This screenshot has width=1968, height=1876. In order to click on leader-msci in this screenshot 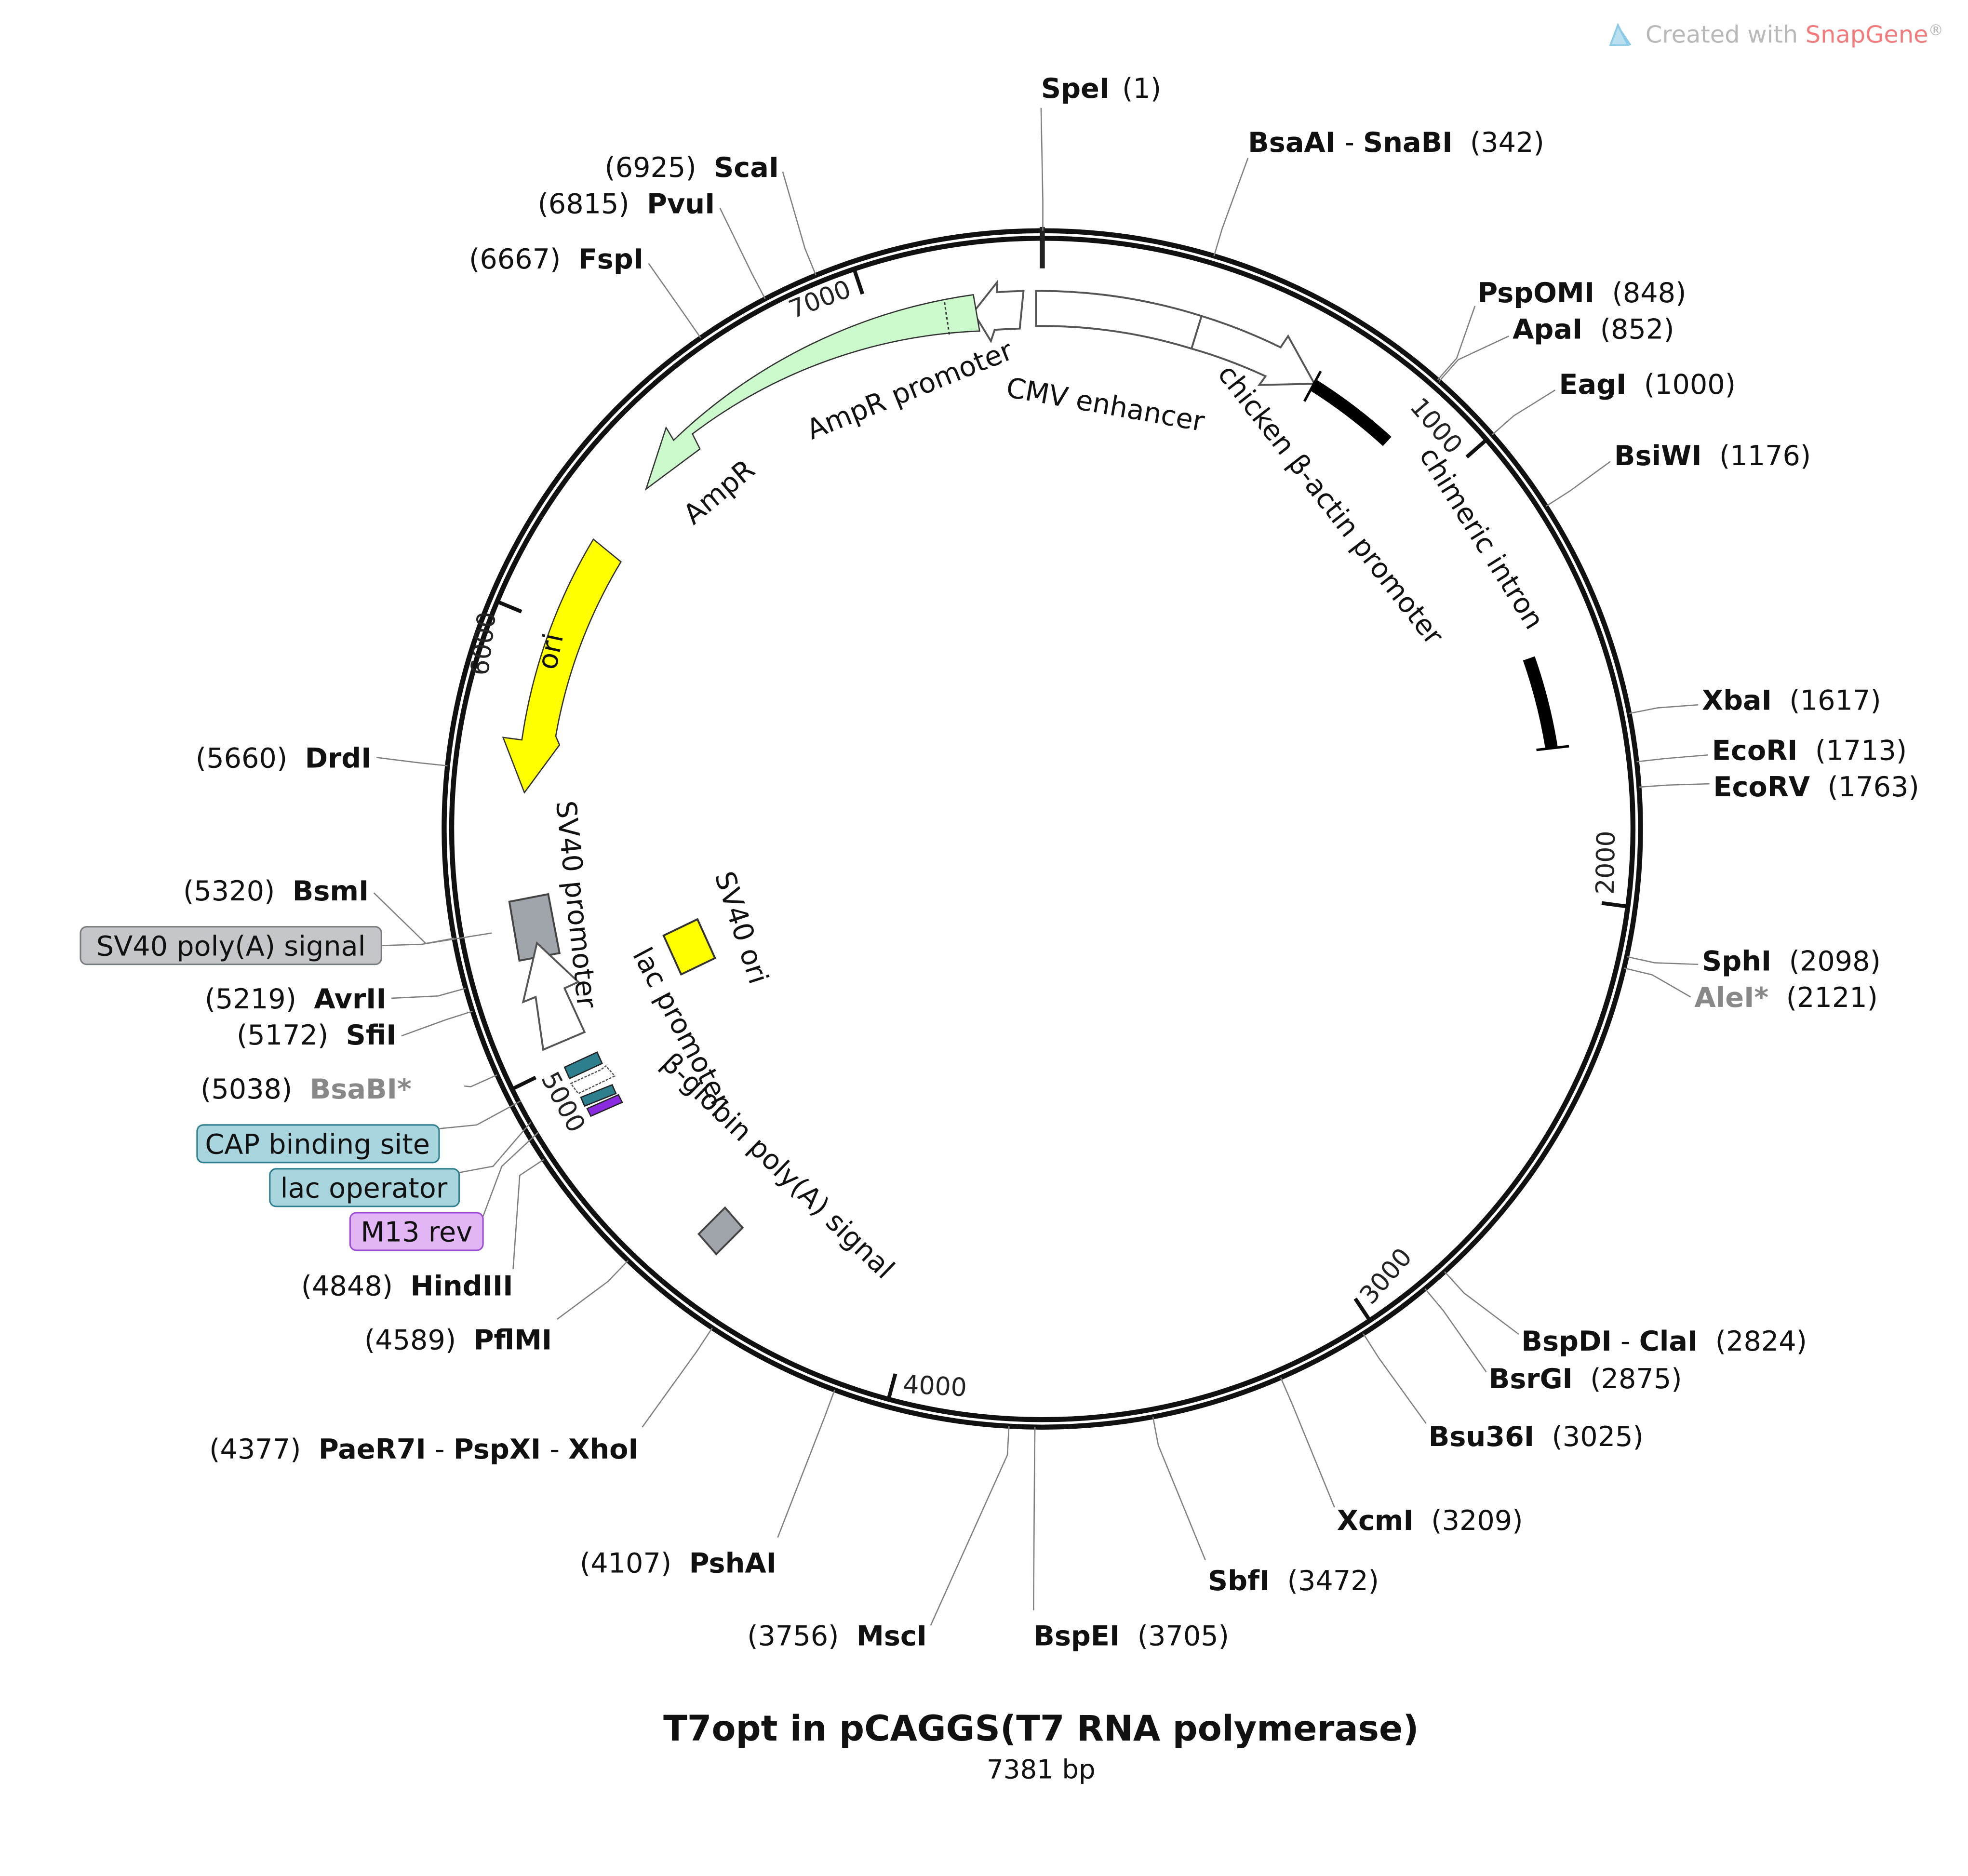, I will do `click(970, 1526)`.